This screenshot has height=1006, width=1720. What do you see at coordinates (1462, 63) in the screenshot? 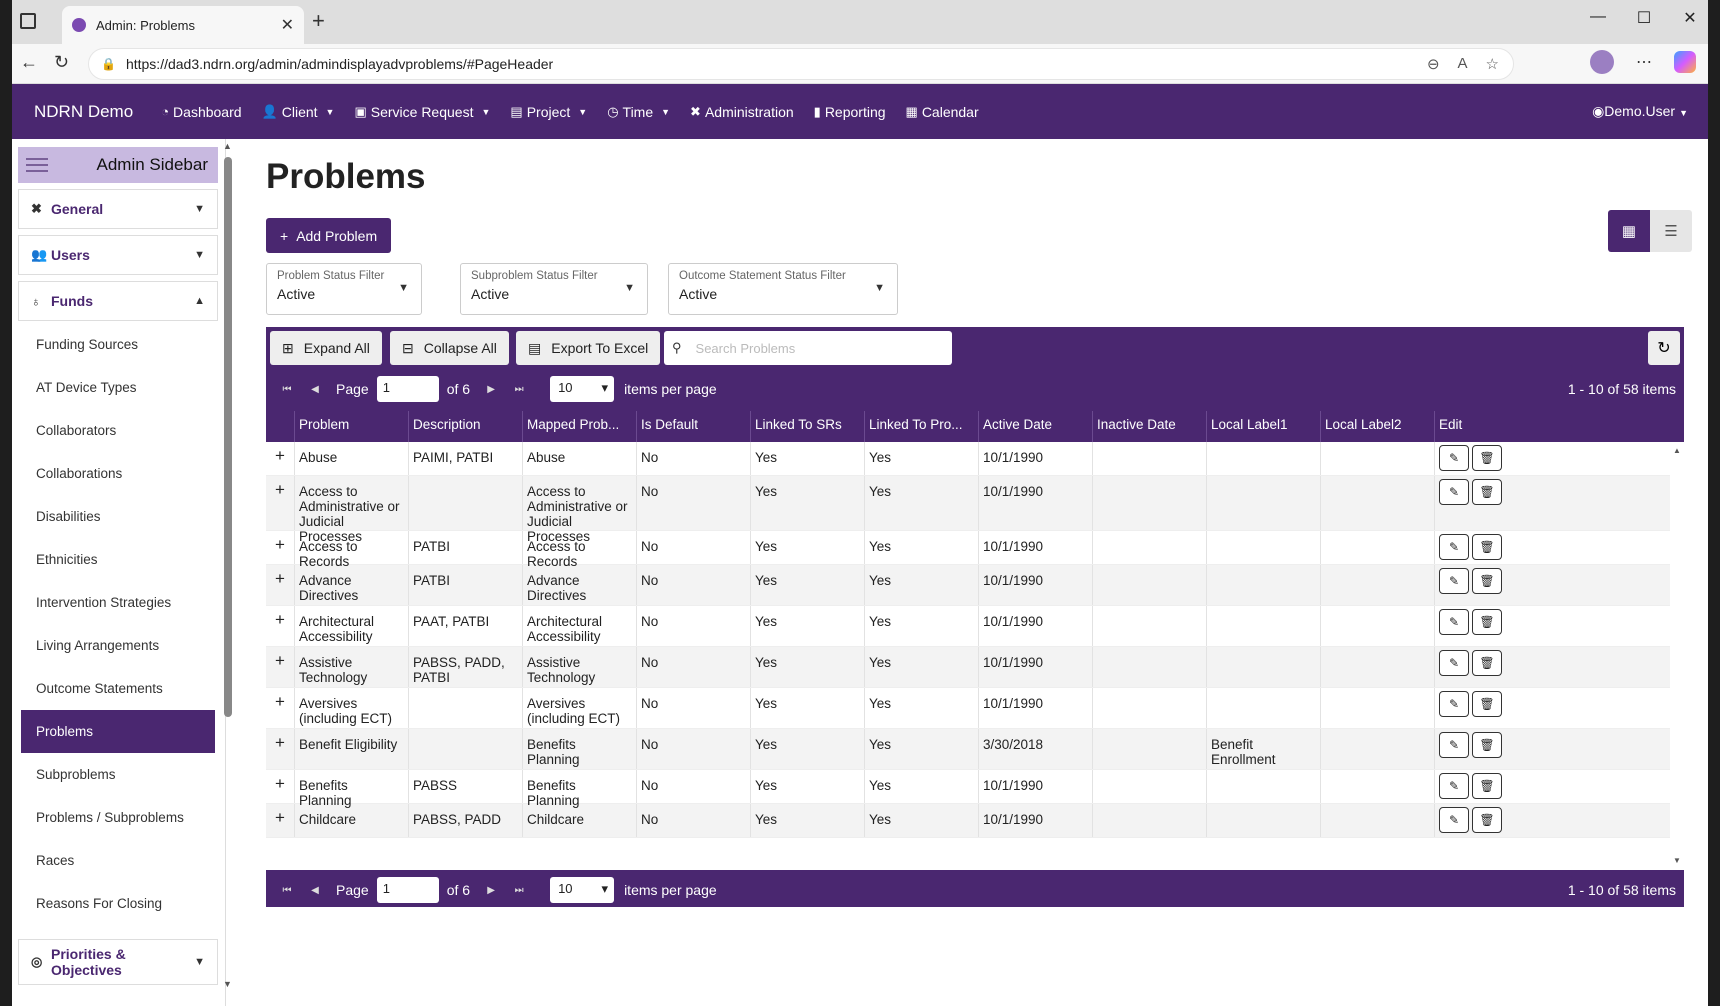
I see `read-aloud-icon: A` at bounding box center [1462, 63].